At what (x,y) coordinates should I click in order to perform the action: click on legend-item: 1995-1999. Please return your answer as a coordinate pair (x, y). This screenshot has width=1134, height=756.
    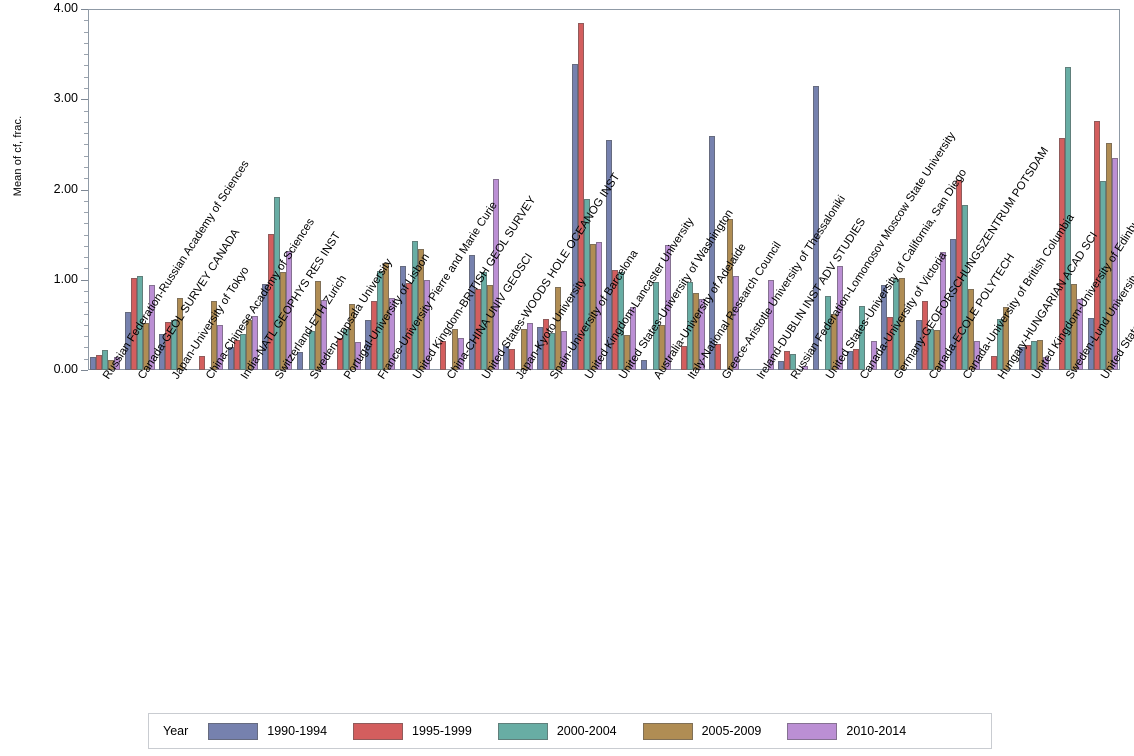
    Looking at the image, I should click on (412, 731).